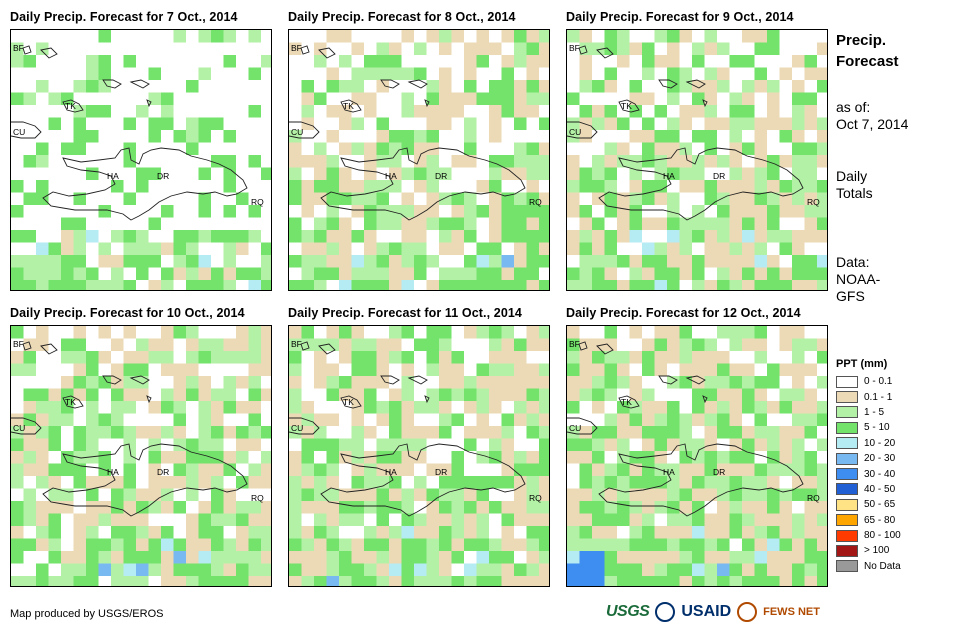  I want to click on side-asof-label: as of:, so click(853, 107).